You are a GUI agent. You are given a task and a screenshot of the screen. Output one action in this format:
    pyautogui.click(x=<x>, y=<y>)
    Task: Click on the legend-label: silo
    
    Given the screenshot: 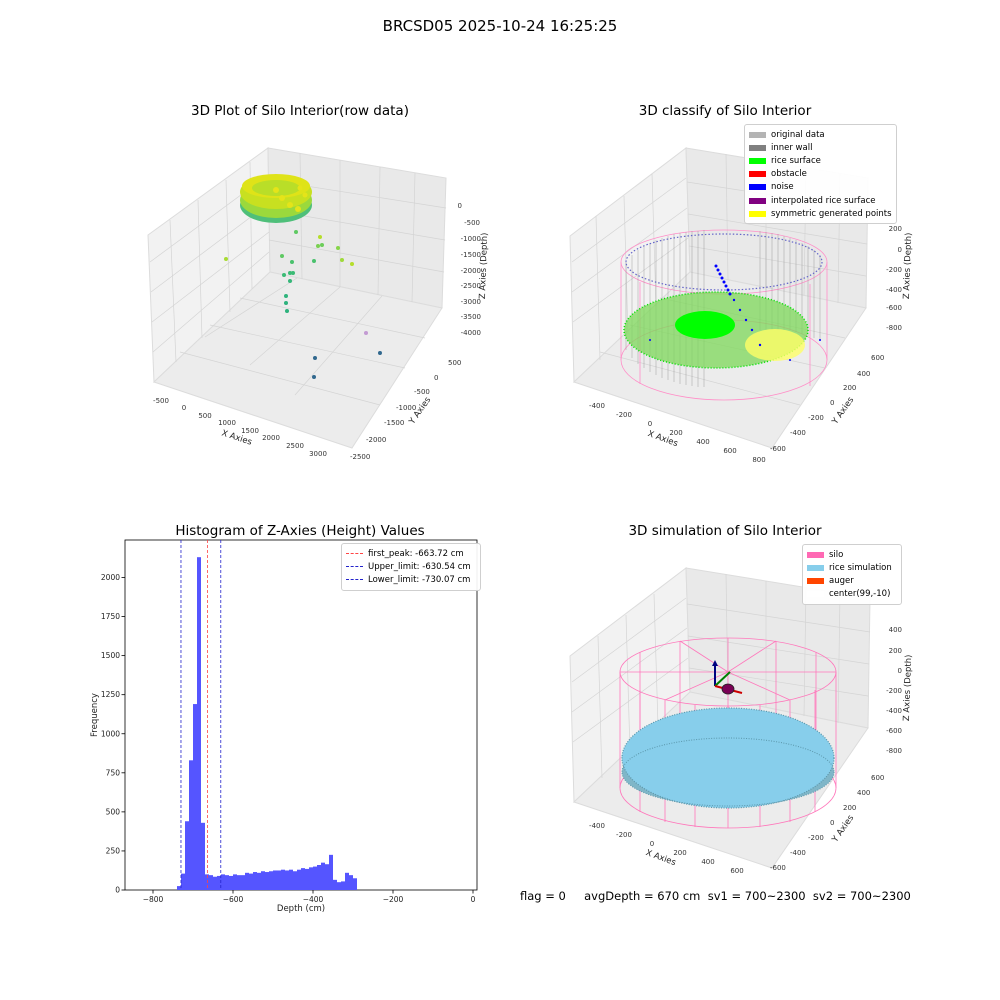 What is the action you would take?
    pyautogui.click(x=836, y=554)
    